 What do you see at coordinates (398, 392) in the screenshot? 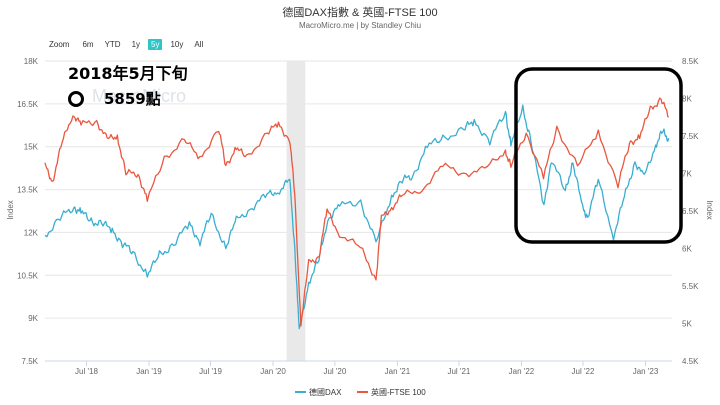
I see `legend-ftse-label: 英國-FTSE 100` at bounding box center [398, 392].